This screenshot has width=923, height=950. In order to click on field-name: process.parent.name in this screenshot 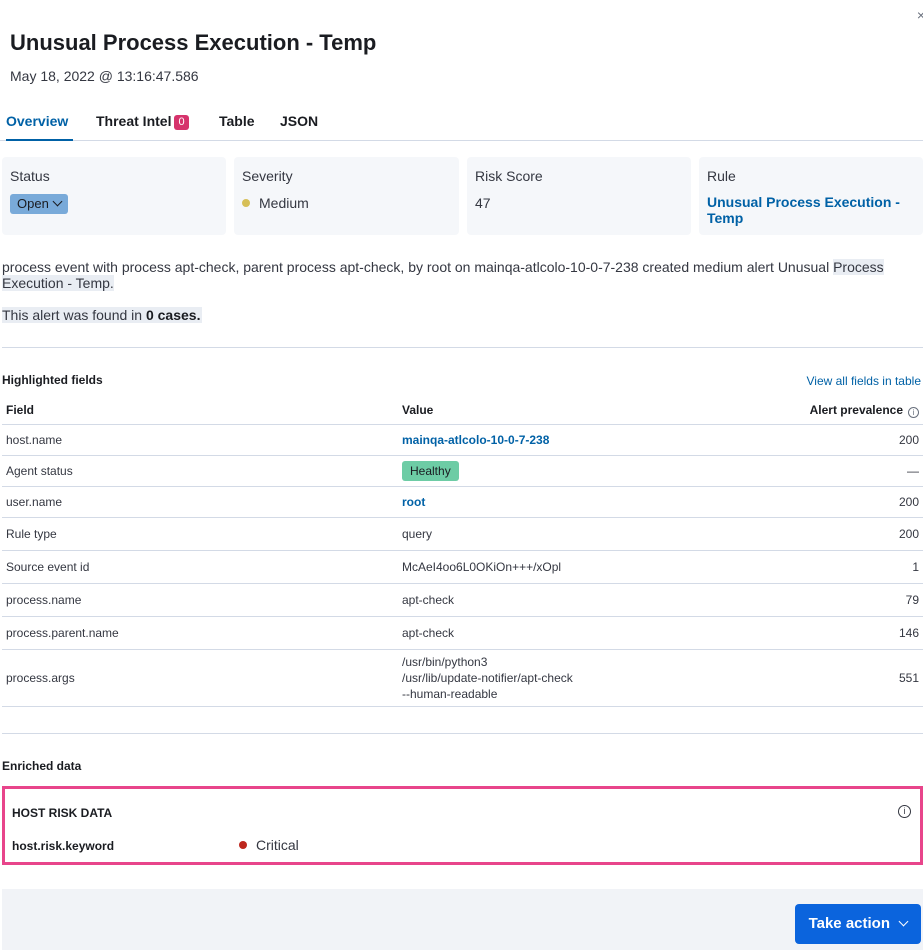, I will do `click(200, 633)`.